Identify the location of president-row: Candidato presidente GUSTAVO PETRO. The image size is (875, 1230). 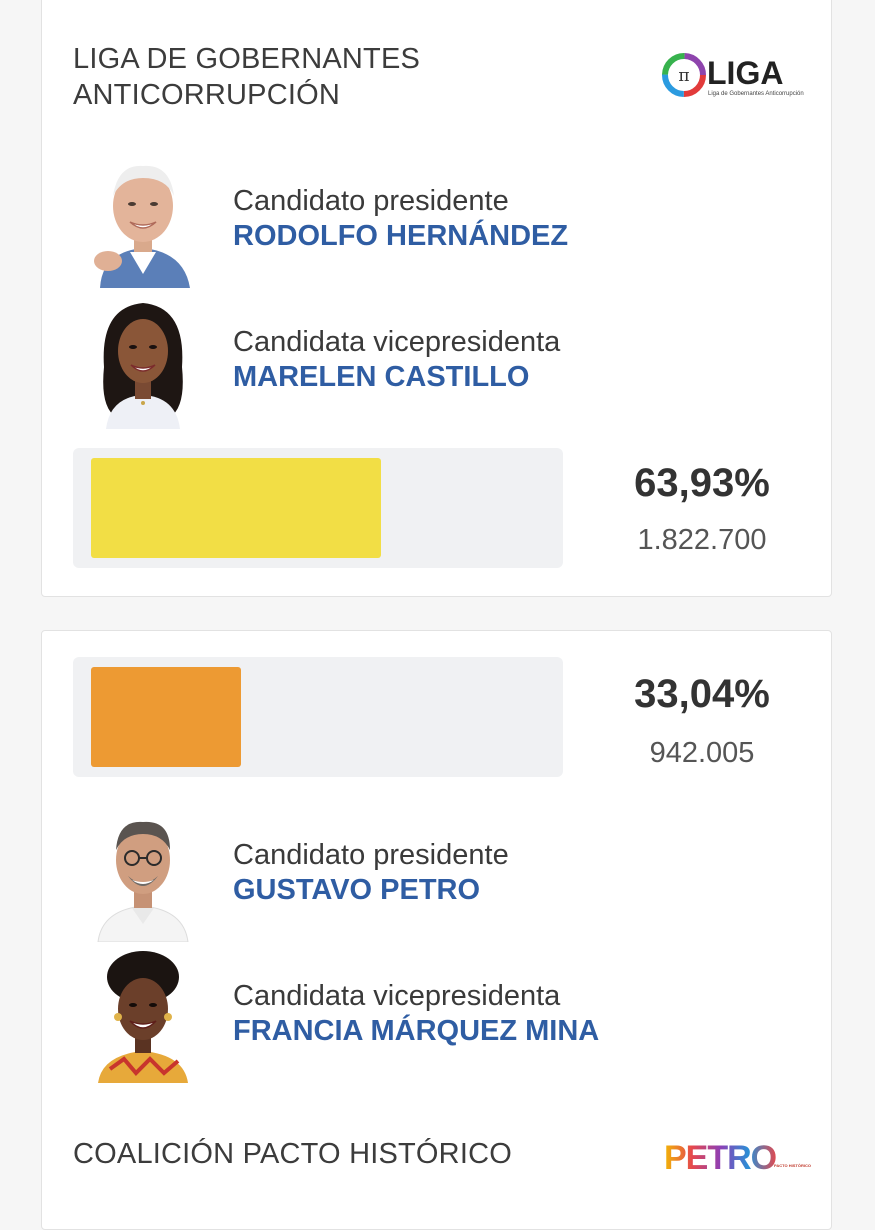
(350, 876).